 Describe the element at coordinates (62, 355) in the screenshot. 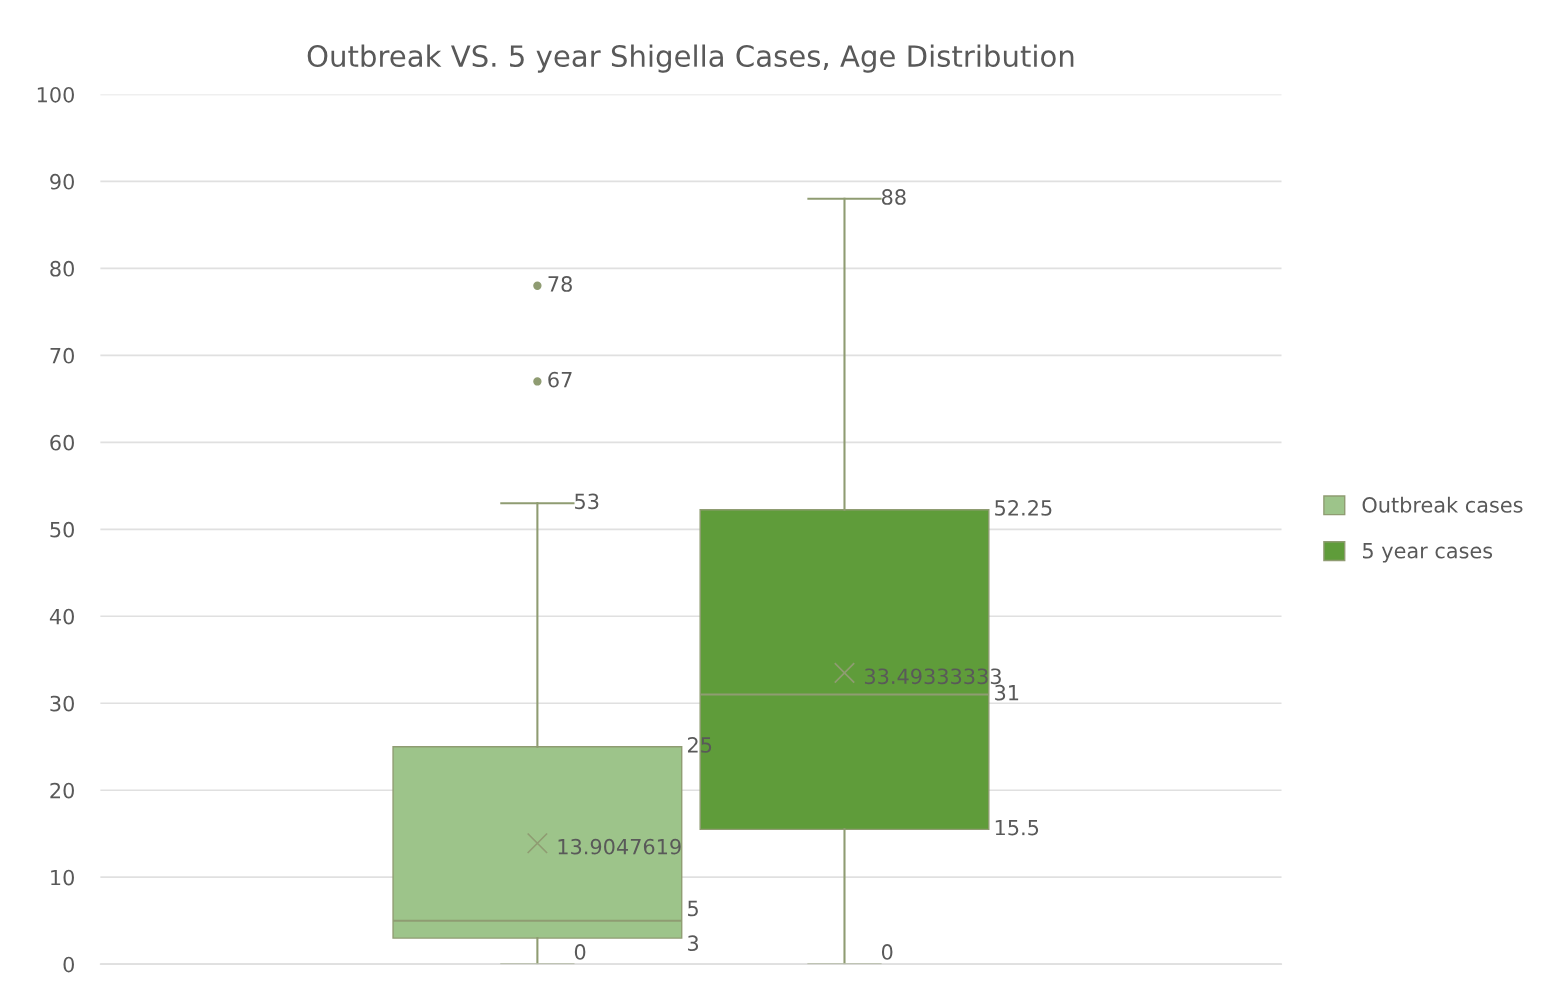

I see `y-tick-label: 70` at that location.